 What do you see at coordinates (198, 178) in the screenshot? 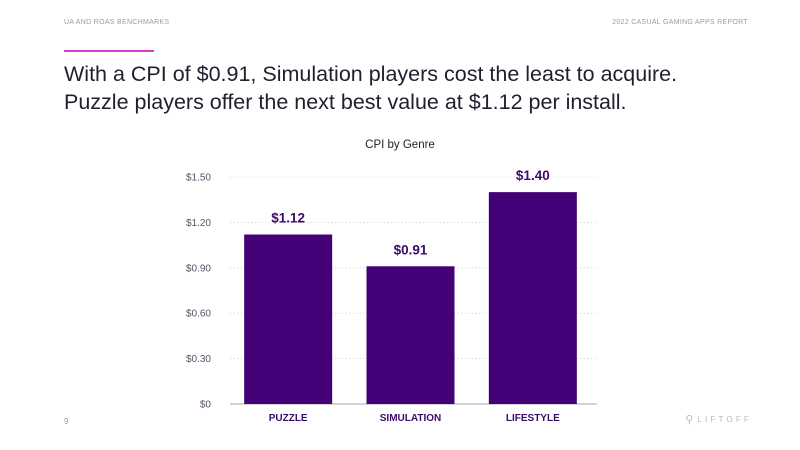
I see `y-tick-label: $1.50` at bounding box center [198, 178].